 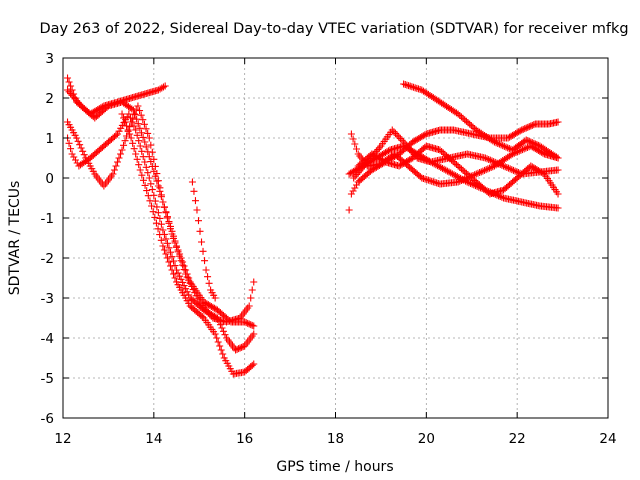 What do you see at coordinates (49, 99) in the screenshot?
I see `y-tick-label: 2` at bounding box center [49, 99].